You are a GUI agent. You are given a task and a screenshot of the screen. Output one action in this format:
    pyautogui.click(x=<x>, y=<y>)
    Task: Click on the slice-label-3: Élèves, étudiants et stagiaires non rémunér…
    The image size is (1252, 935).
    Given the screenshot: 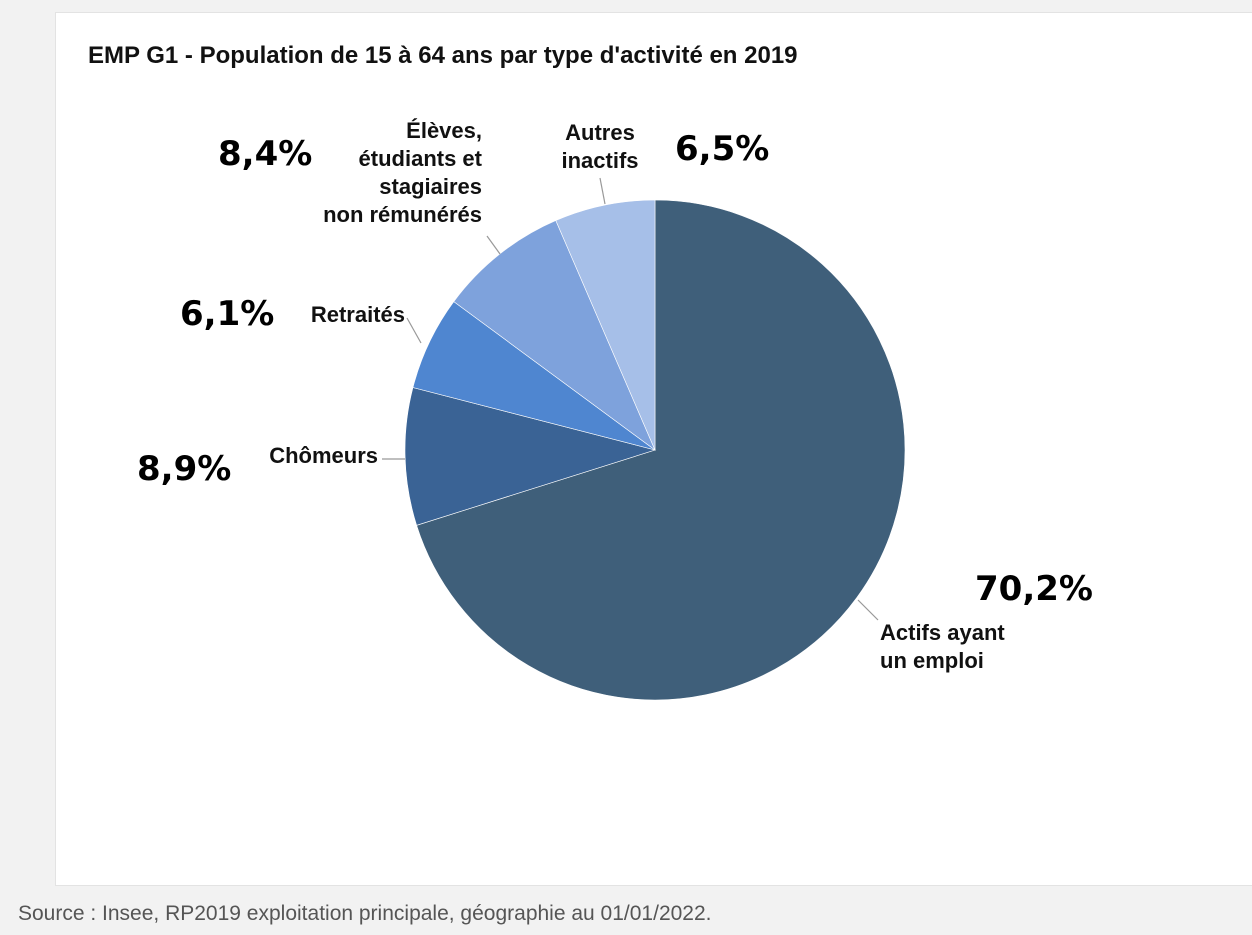 What is the action you would take?
    pyautogui.click(x=403, y=172)
    